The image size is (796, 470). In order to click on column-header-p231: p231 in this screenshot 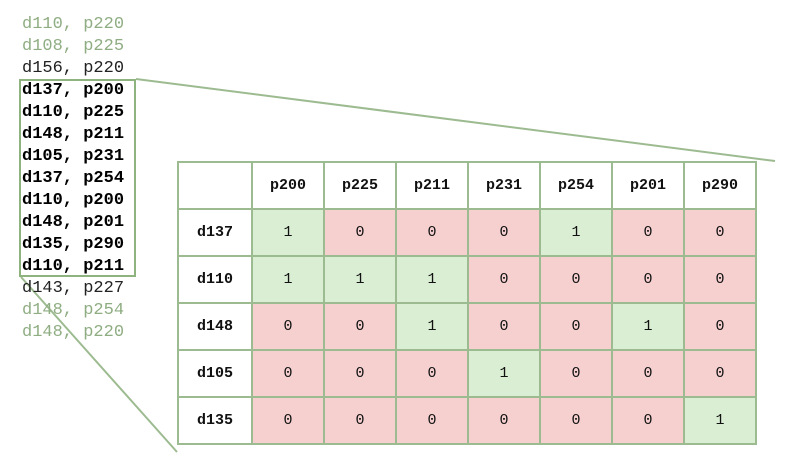, I will do `click(504, 185)`.